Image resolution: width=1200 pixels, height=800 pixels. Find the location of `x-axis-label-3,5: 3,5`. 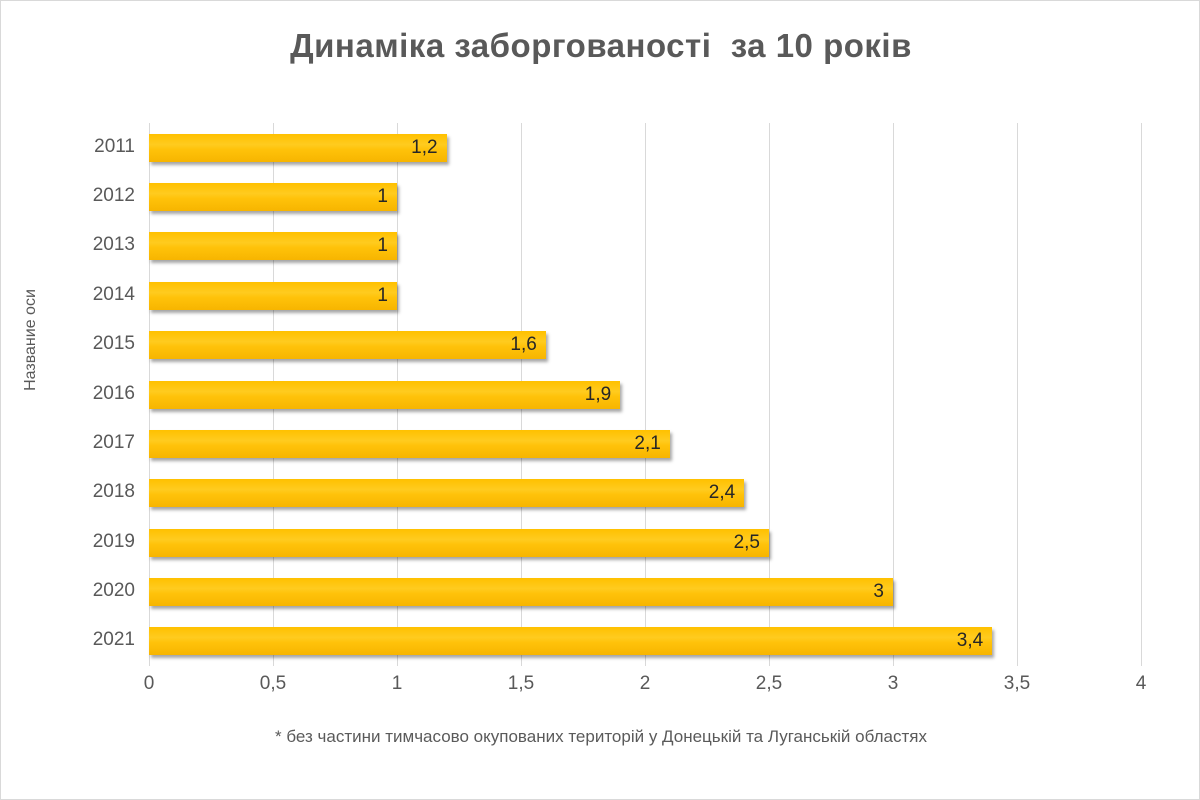

x-axis-label-3,5: 3,5 is located at coordinates (1017, 683).